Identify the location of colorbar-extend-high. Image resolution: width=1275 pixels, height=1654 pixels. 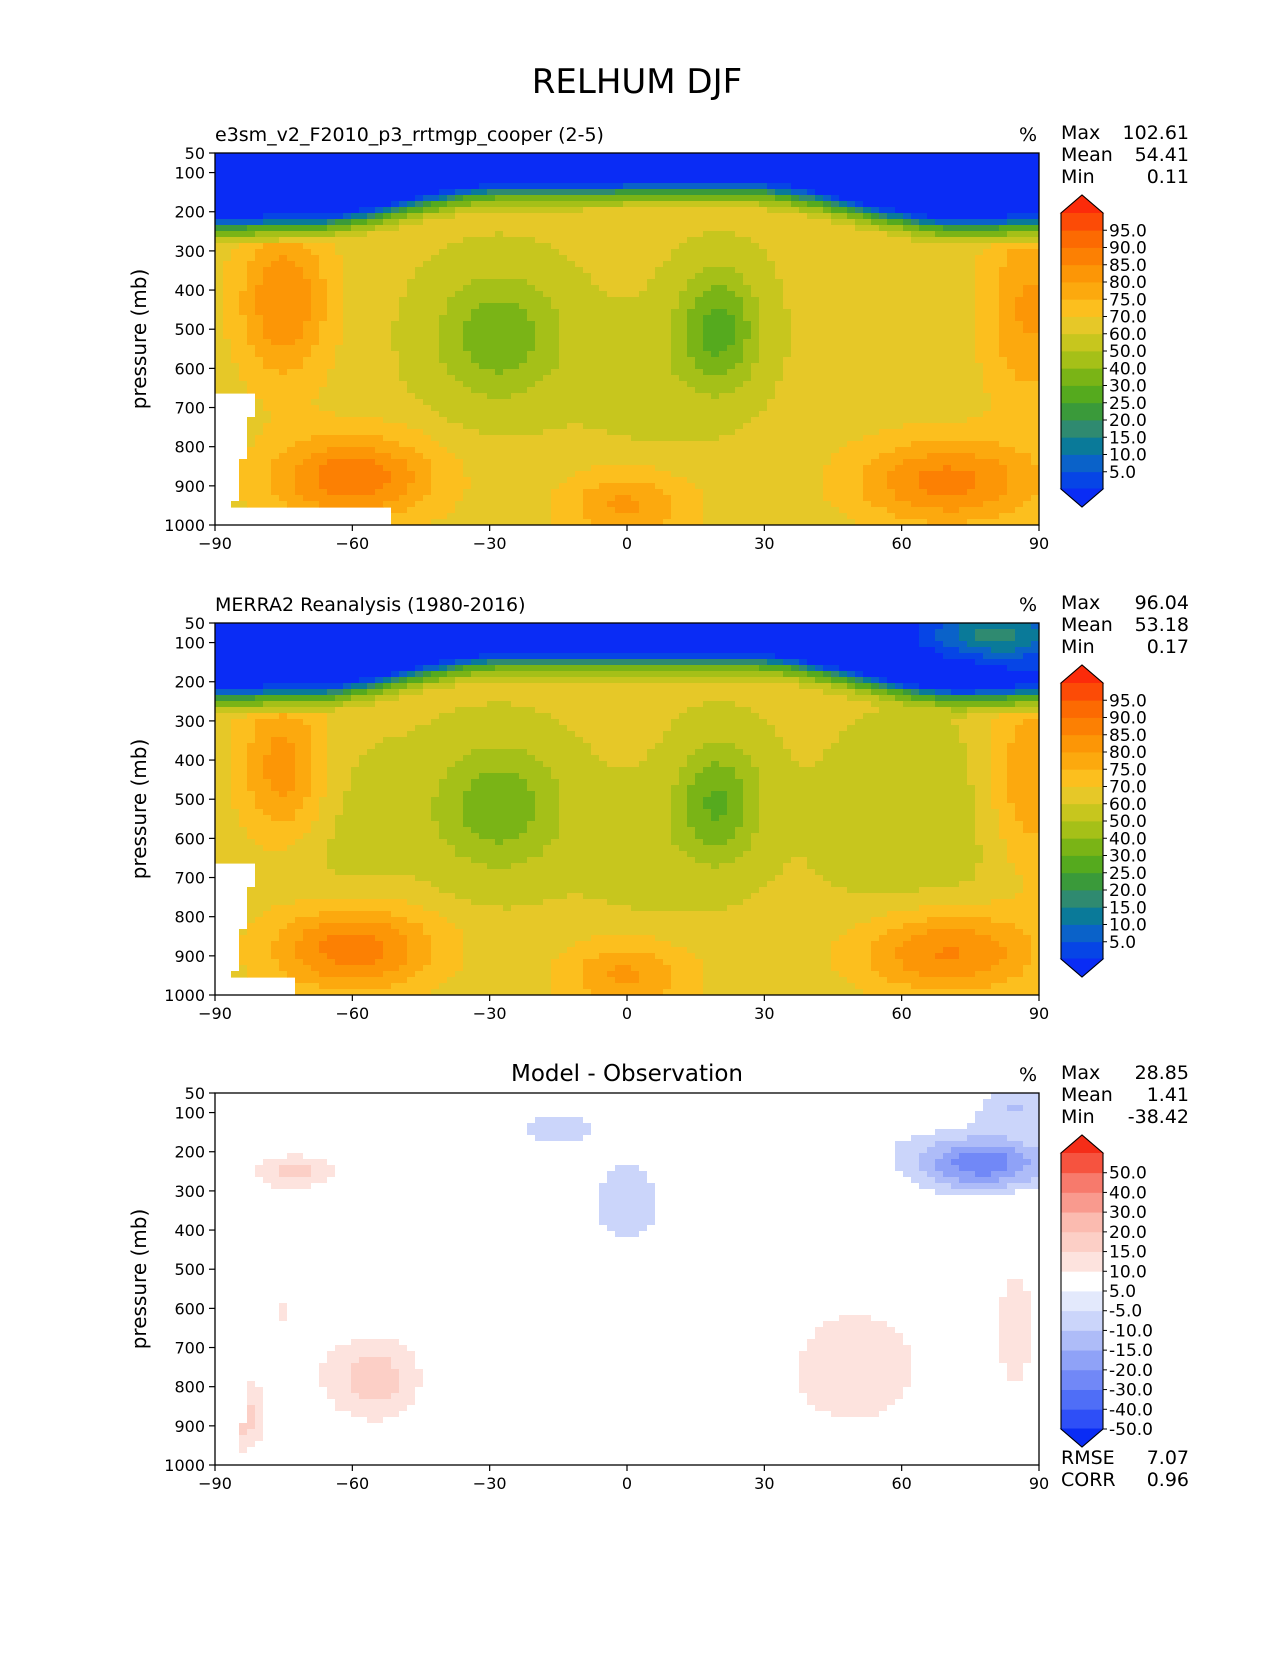
(1082, 674).